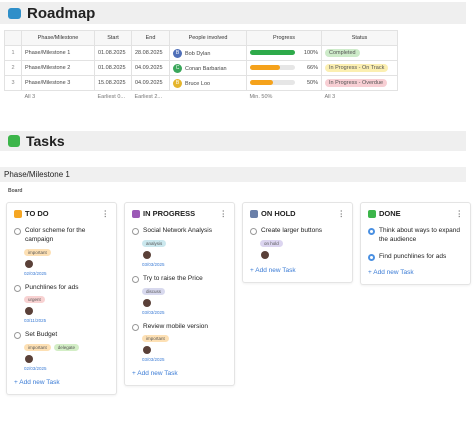 The image size is (474, 438). Describe the element at coordinates (14, 141) in the screenshot. I see `check-icon` at that location.